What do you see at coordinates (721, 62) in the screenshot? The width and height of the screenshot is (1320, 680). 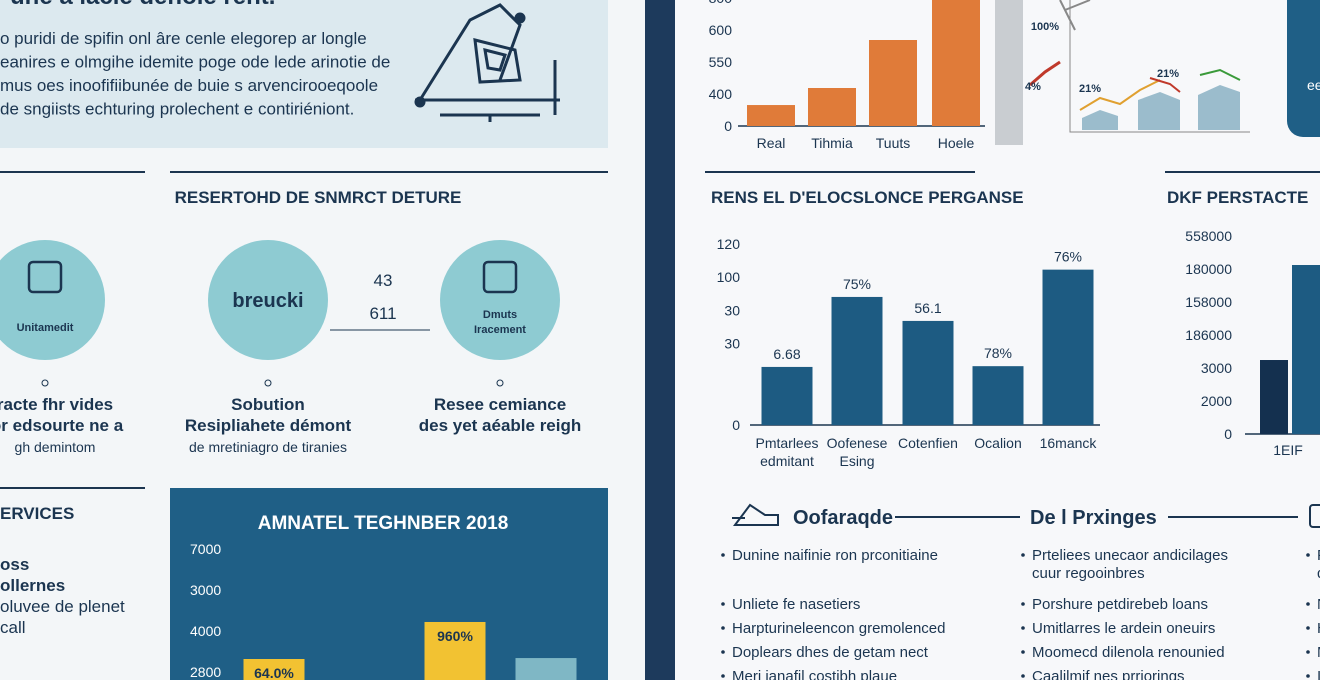 I see `y-tick-label: 550` at bounding box center [721, 62].